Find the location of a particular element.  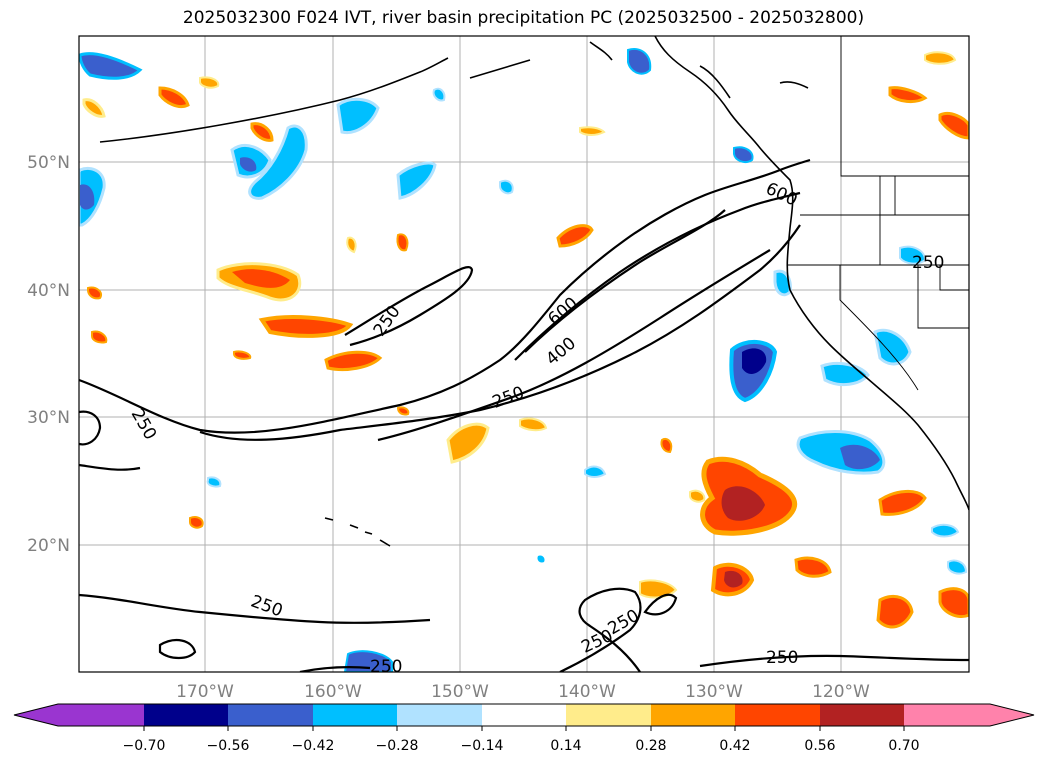

colorbar-extend-high is located at coordinates (1012, 715).